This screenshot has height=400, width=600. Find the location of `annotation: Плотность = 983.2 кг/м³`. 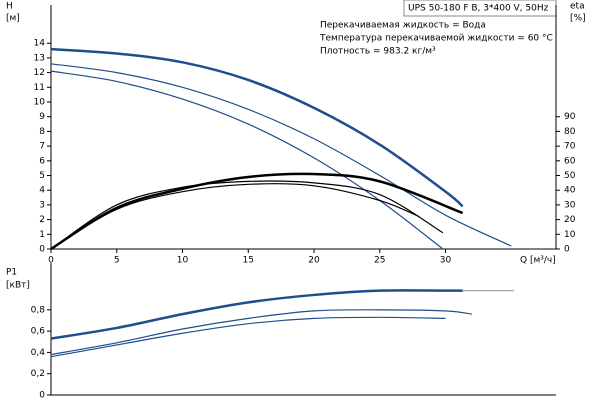

annotation: Плотность = 983.2 кг/м³ is located at coordinates (378, 52).